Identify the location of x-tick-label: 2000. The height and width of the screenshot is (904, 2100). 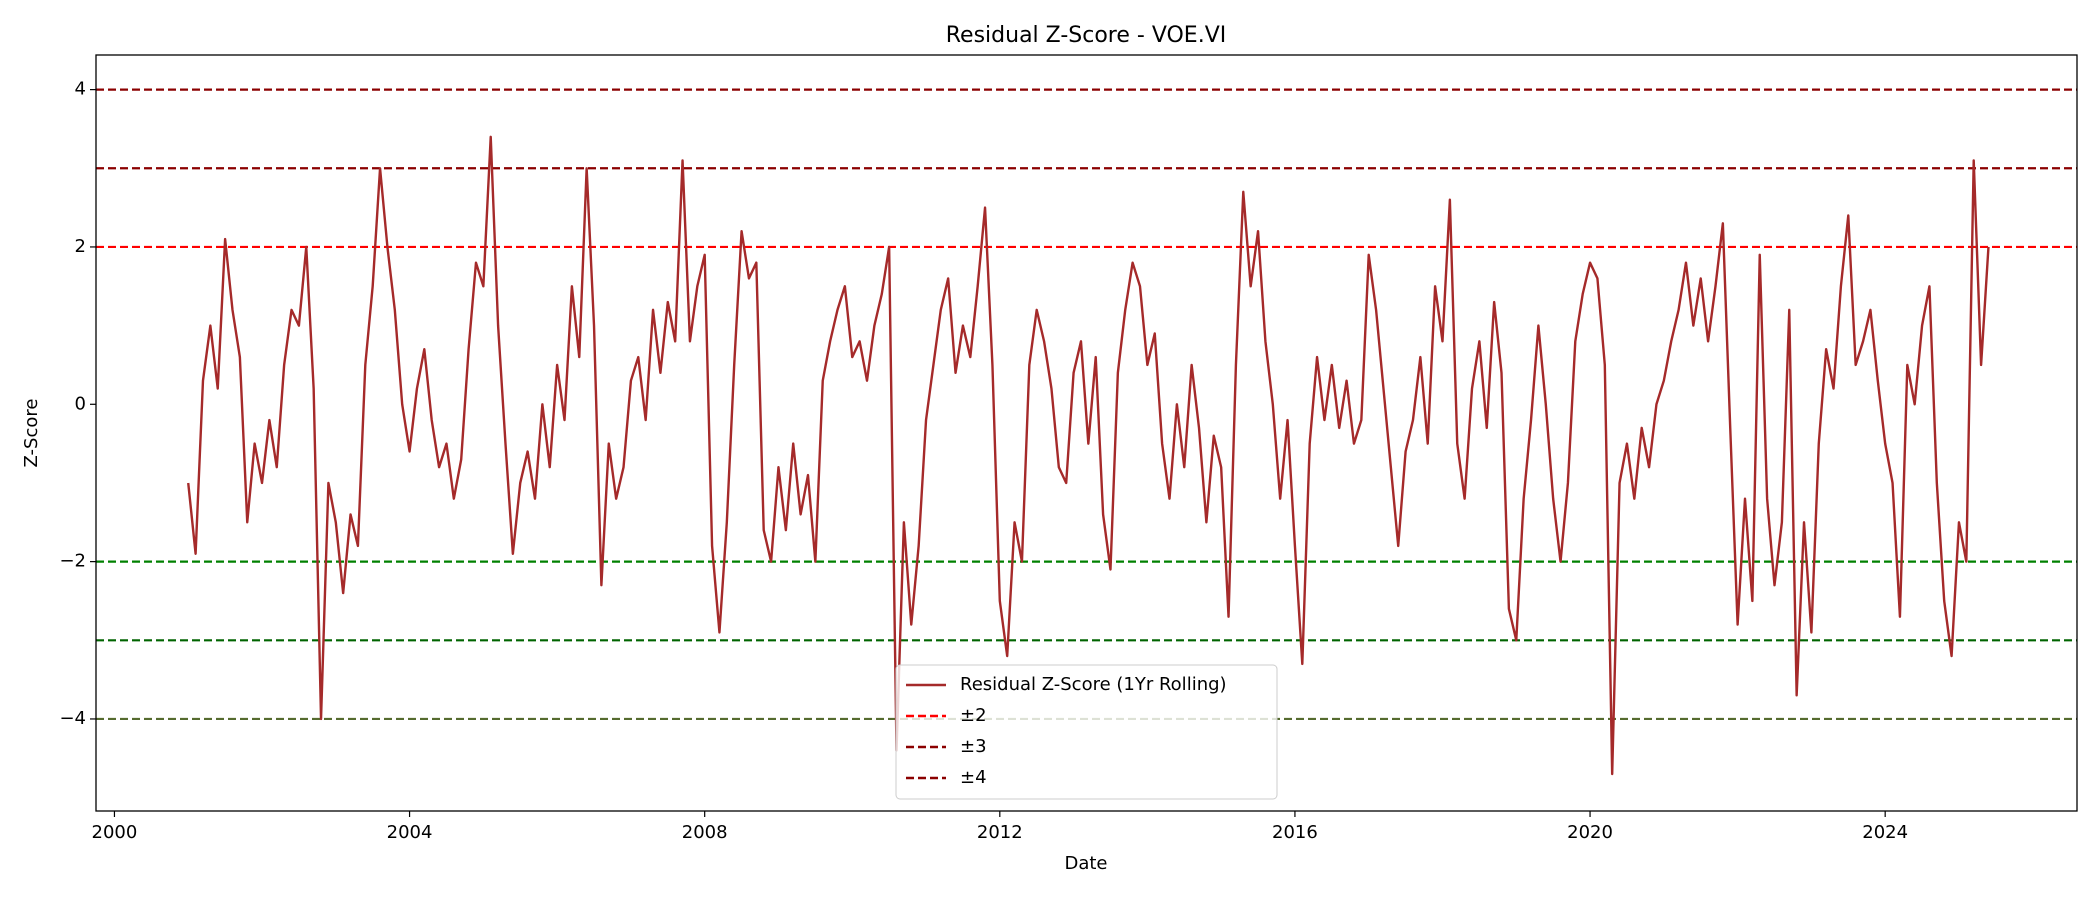
(115, 832).